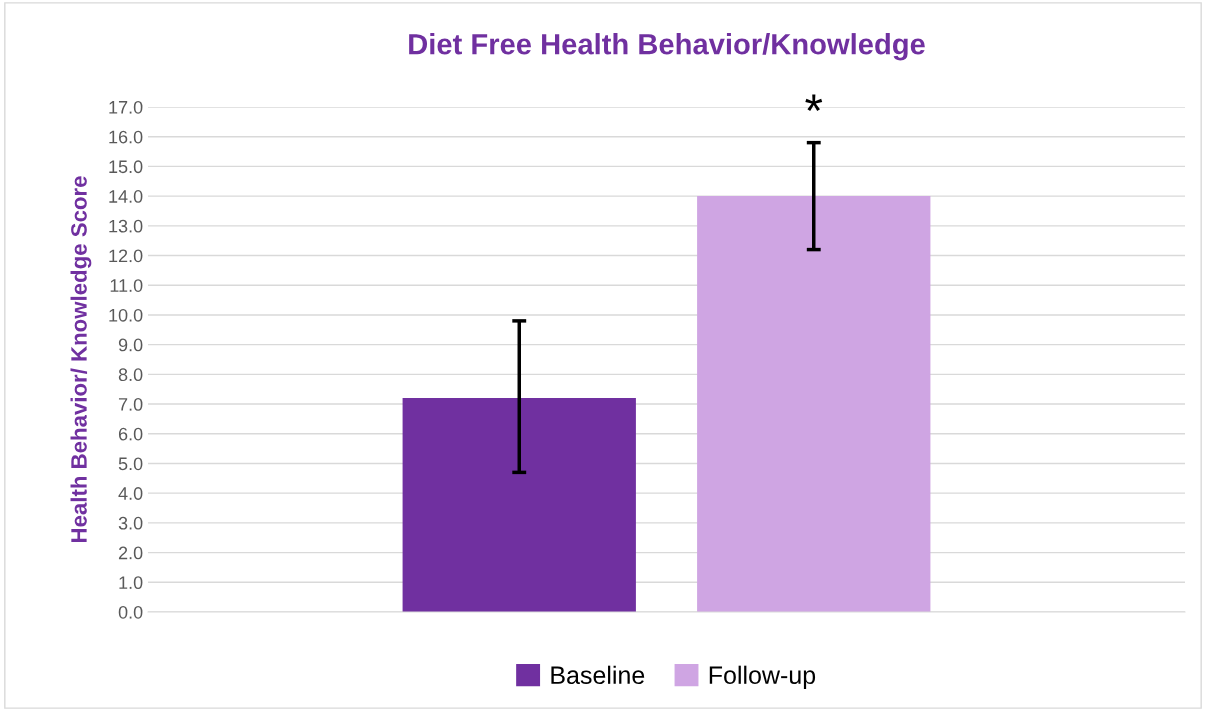  Describe the element at coordinates (126, 167) in the screenshot. I see `y-tick-label: 15.0` at that location.